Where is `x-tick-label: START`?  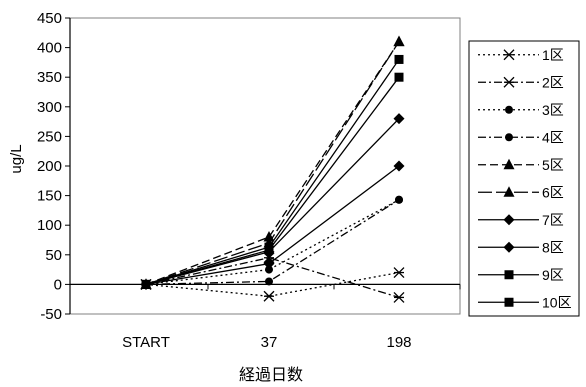 x-tick-label: START is located at coordinates (146, 342).